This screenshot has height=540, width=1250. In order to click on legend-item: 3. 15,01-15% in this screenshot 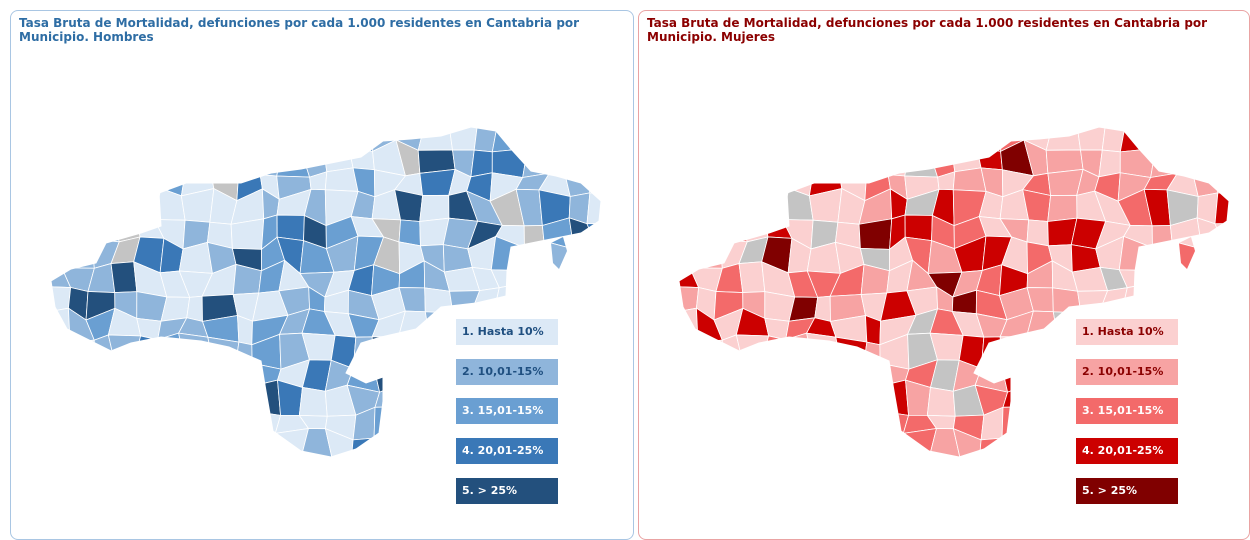, I will do `click(1127, 411)`.